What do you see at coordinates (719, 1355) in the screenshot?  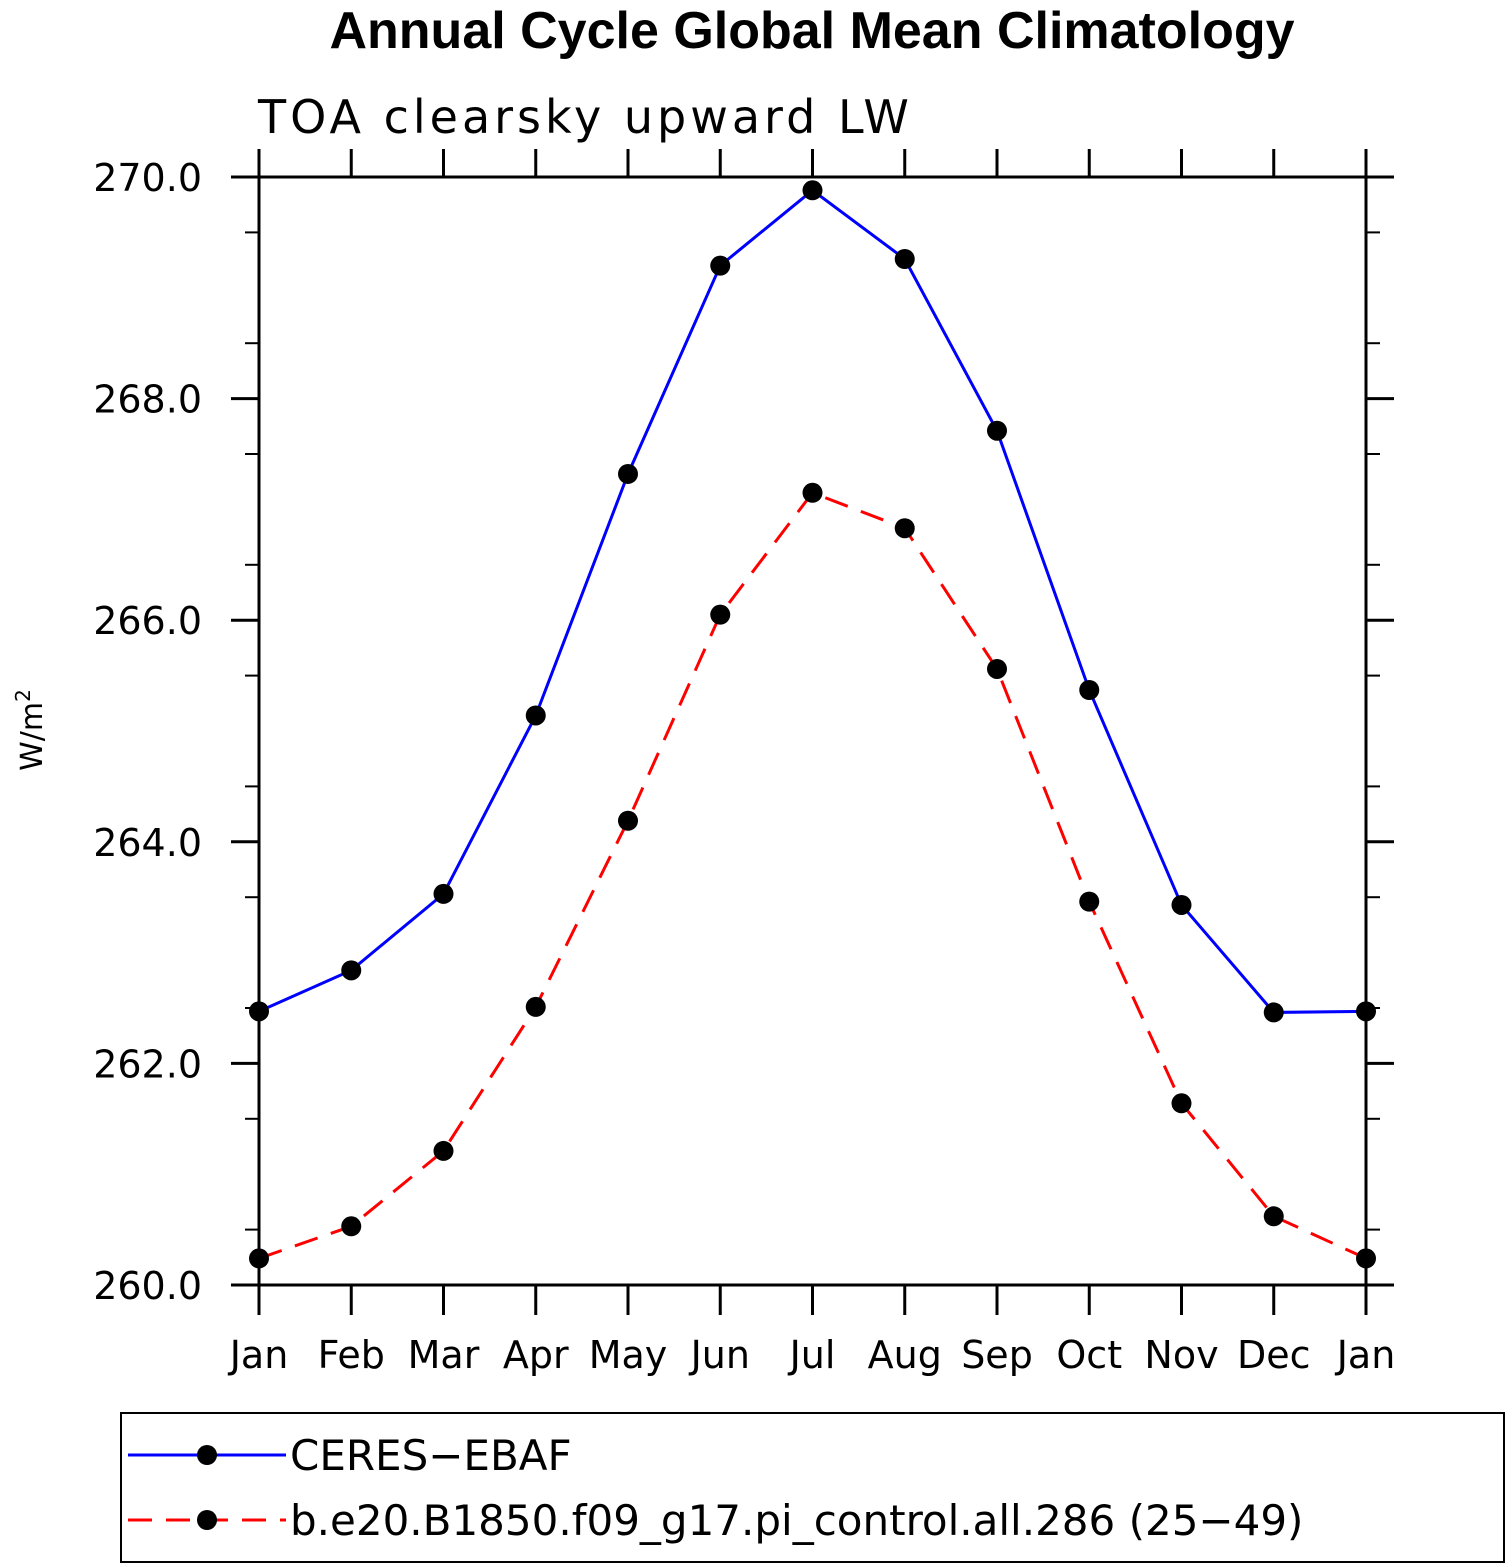 I see `x-tick-label: Jun` at bounding box center [719, 1355].